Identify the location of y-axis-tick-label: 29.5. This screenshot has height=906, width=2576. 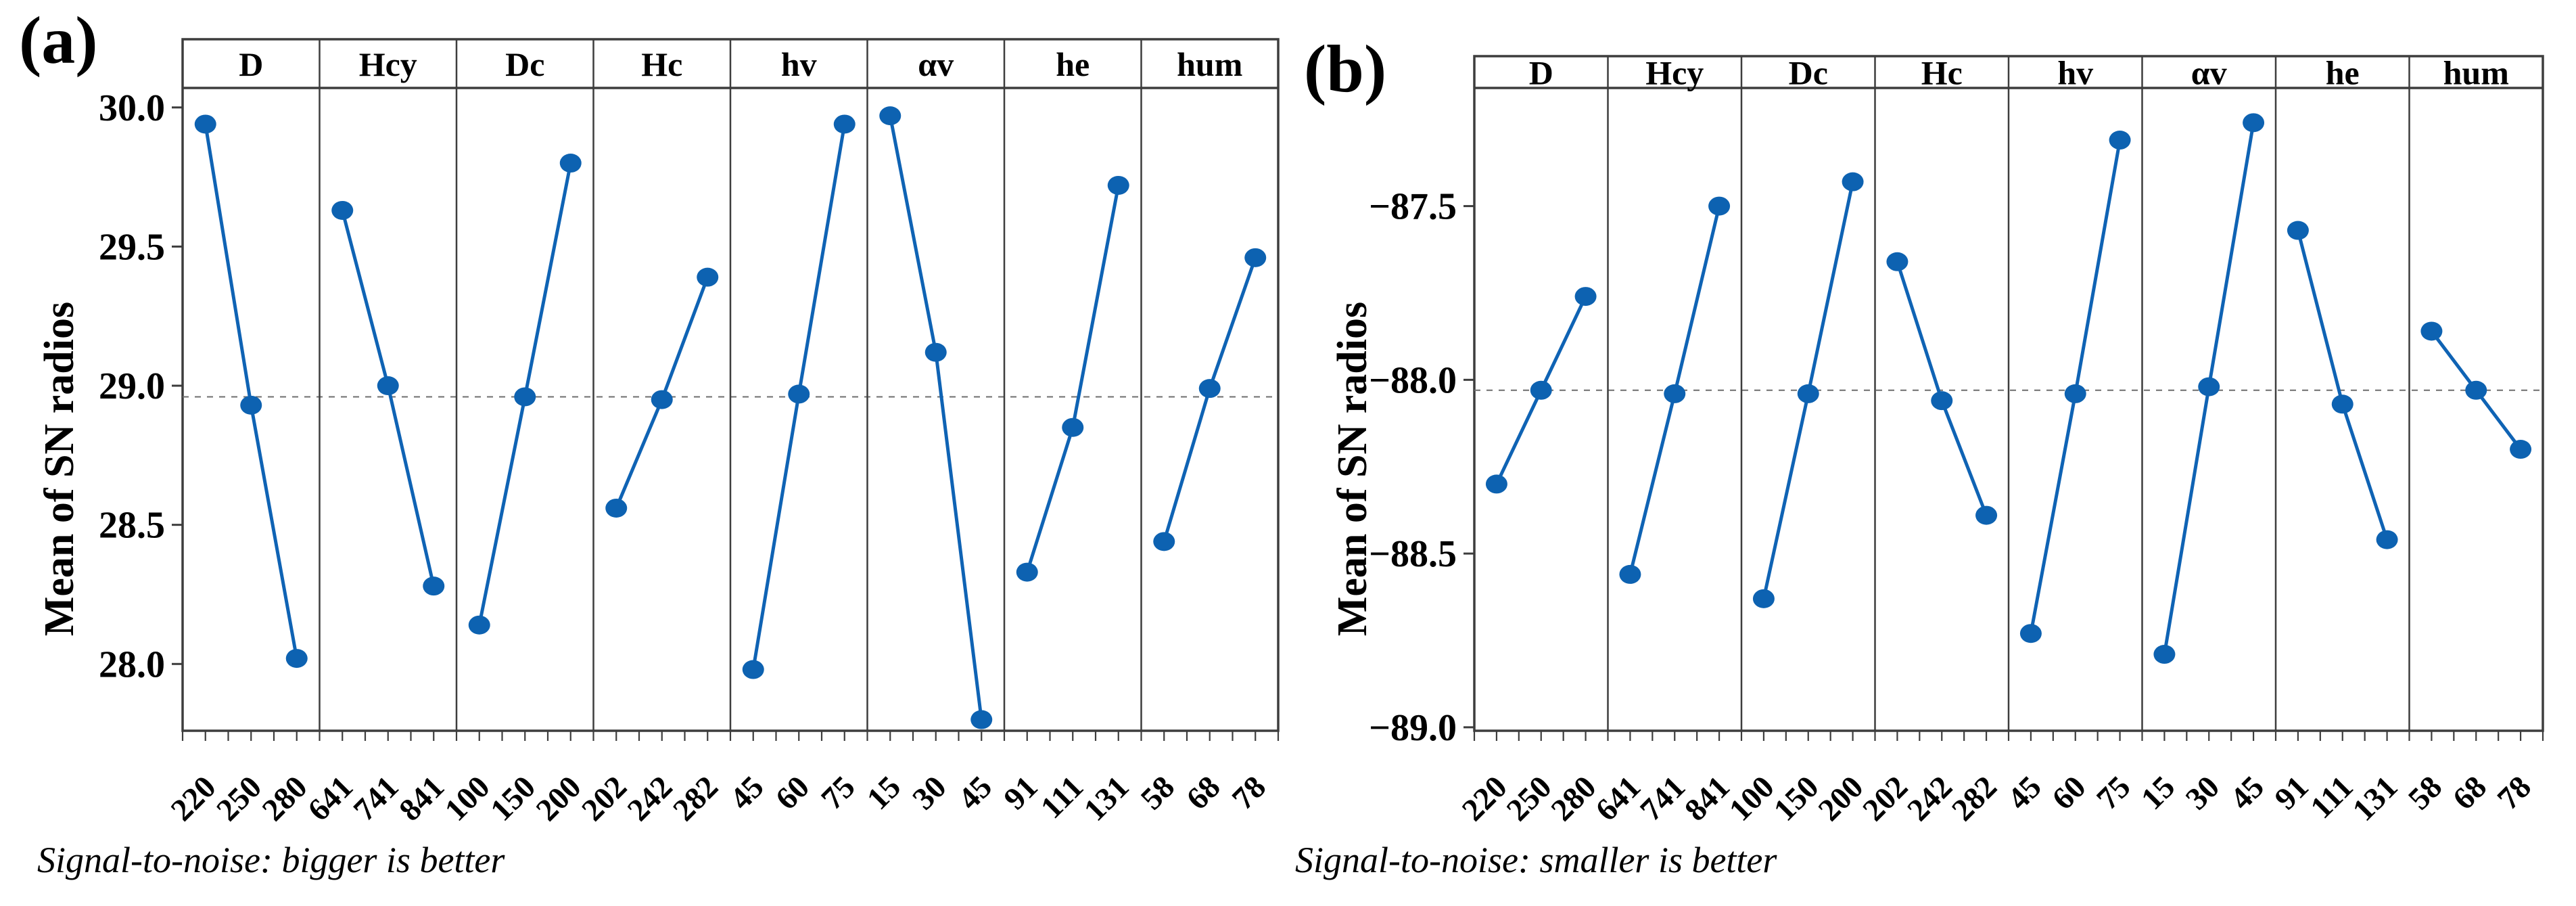
(132, 247).